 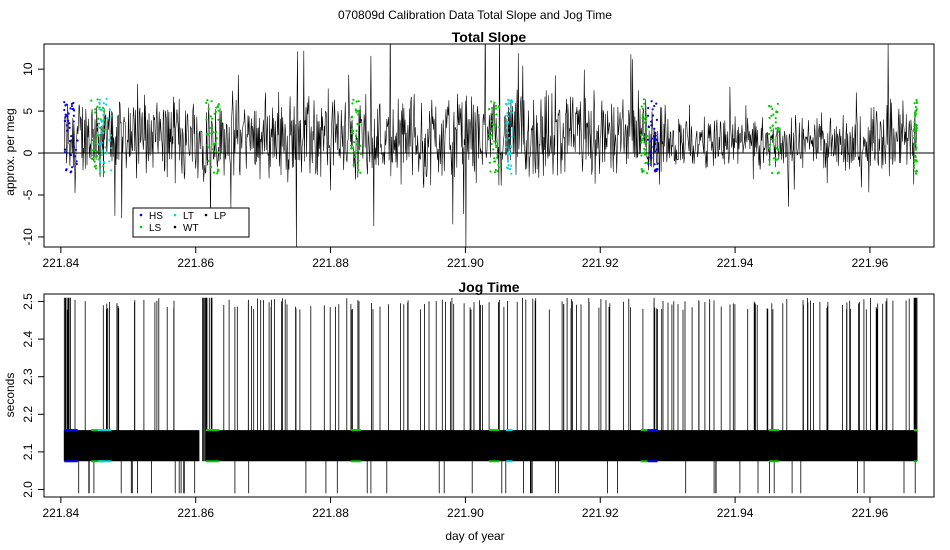 I want to click on jog-time-x-tick-label: 221.88, so click(x=330, y=513).